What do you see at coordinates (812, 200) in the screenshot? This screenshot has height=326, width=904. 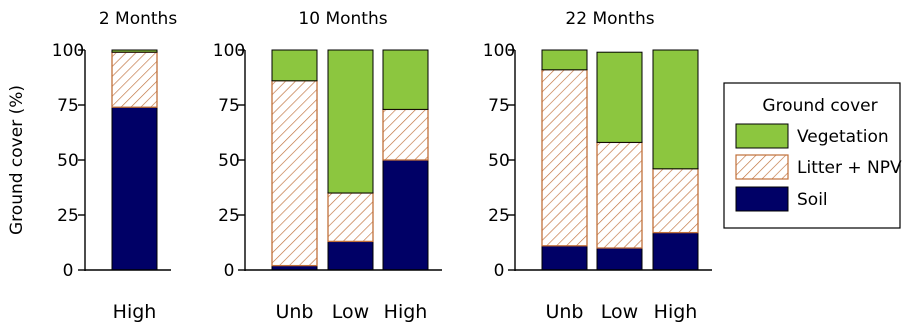 I see `legend-label-soil: Soil` at bounding box center [812, 200].